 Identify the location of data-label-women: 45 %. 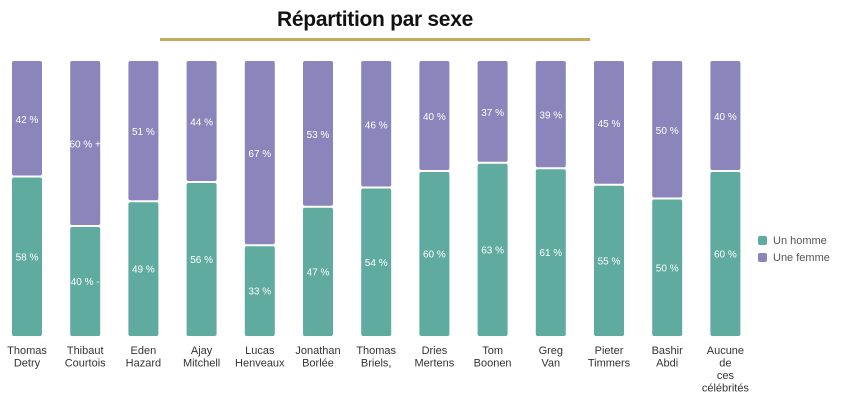
(609, 124).